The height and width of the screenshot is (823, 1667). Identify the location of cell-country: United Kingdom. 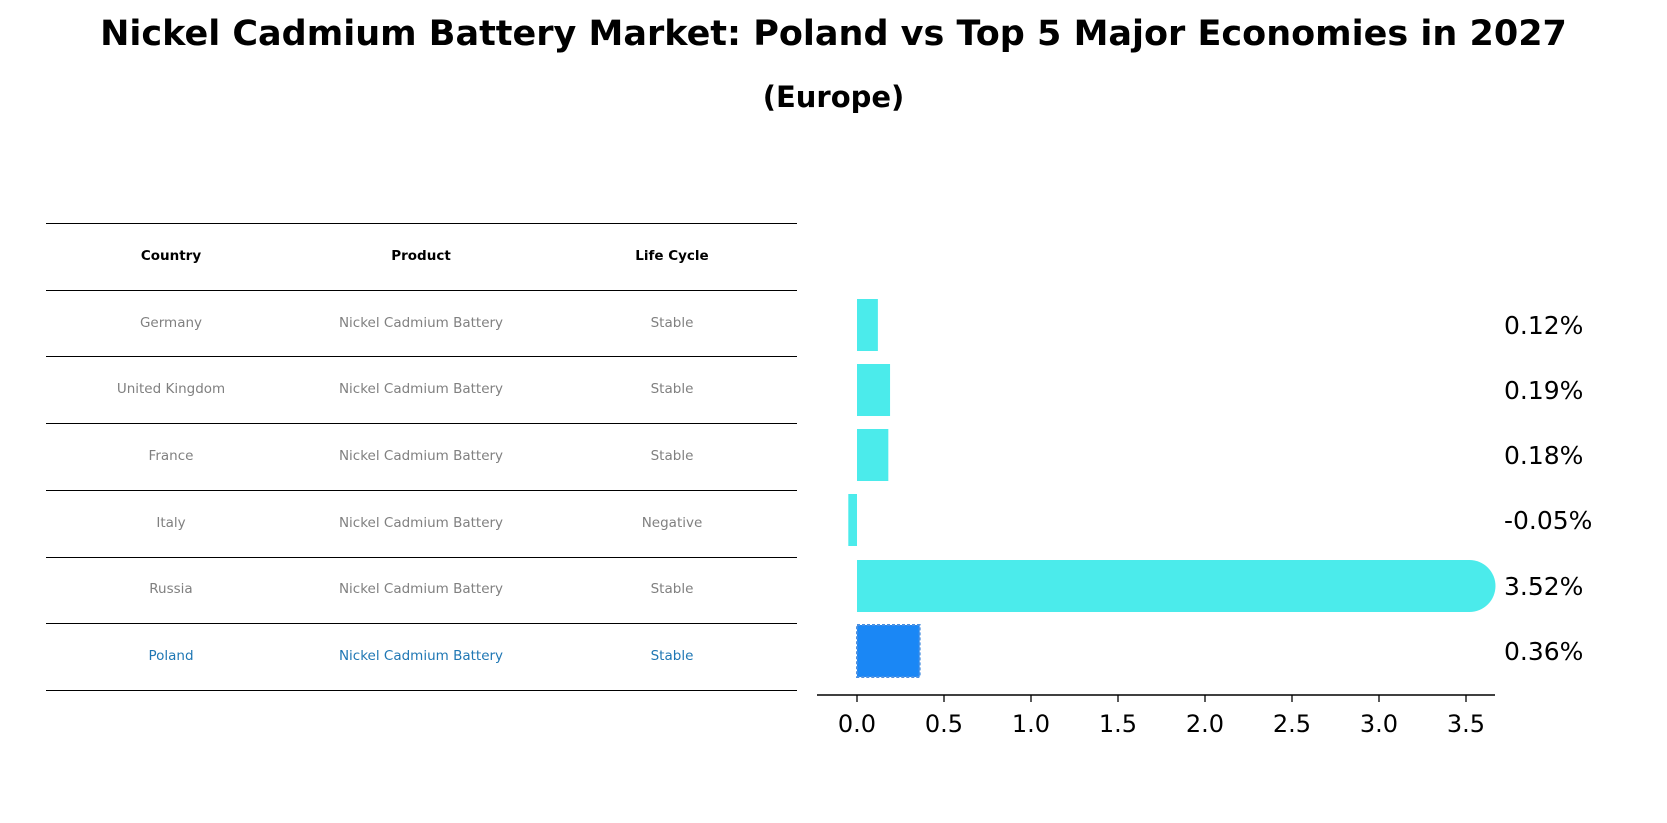
(171, 389).